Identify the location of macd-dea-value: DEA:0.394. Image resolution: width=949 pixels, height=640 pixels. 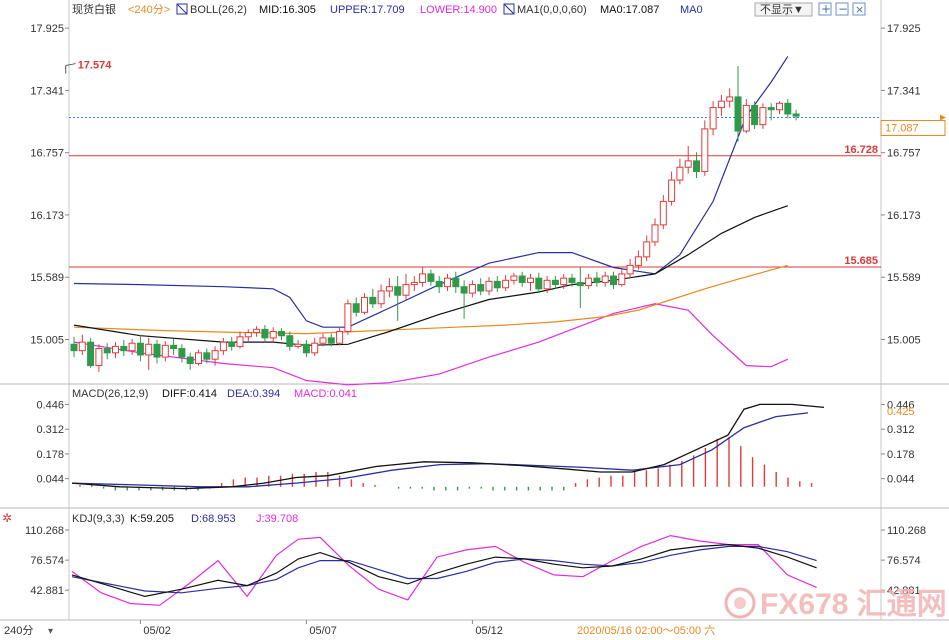
(253, 394).